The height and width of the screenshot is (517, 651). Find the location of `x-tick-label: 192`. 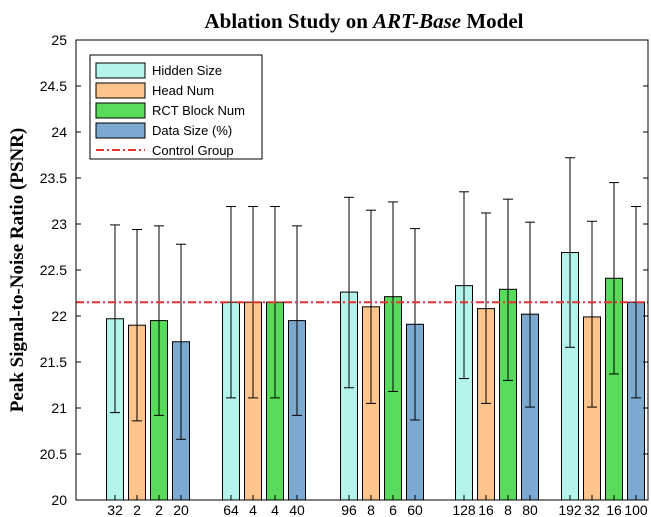

x-tick-label: 192 is located at coordinates (570, 509).